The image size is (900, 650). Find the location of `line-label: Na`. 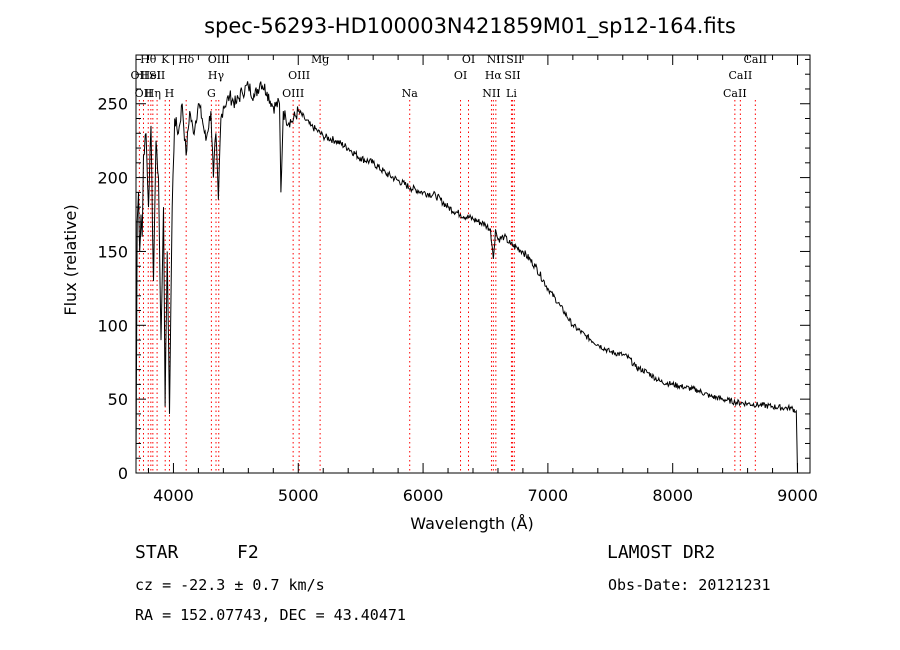

line-label: Na is located at coordinates (410, 93).